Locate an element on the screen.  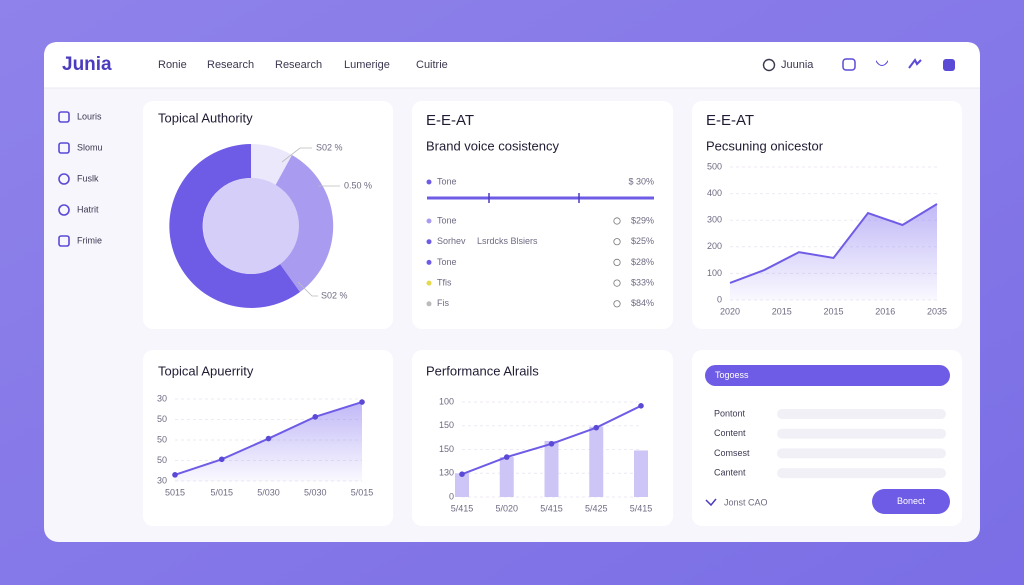
sidebar-item: Hatrit is located at coordinates (88, 209).